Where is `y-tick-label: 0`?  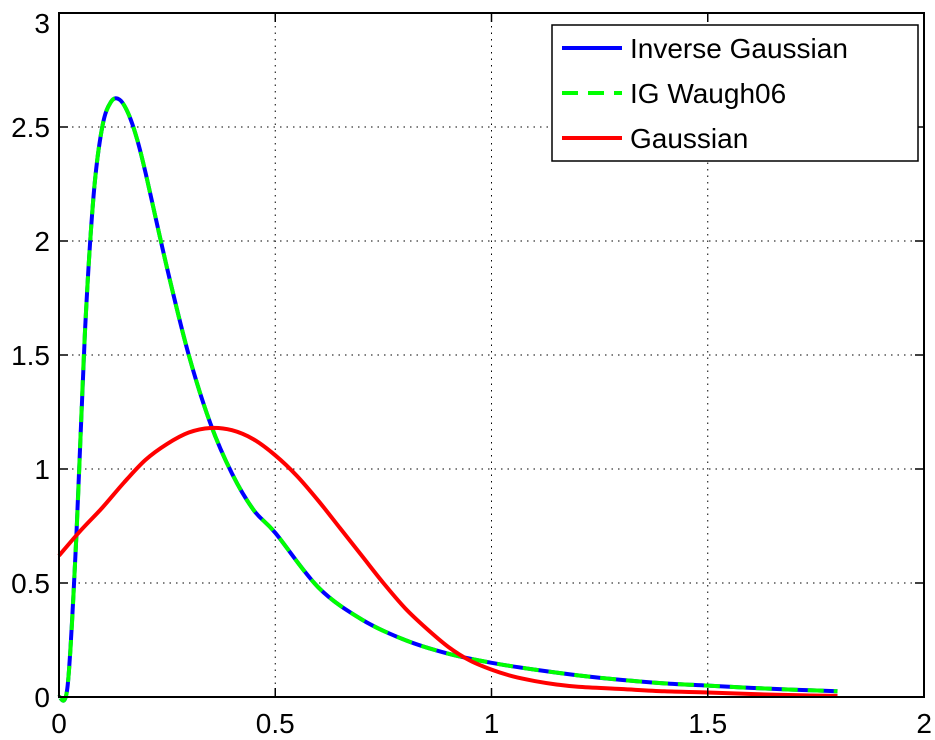
y-tick-label: 0 is located at coordinates (42, 697).